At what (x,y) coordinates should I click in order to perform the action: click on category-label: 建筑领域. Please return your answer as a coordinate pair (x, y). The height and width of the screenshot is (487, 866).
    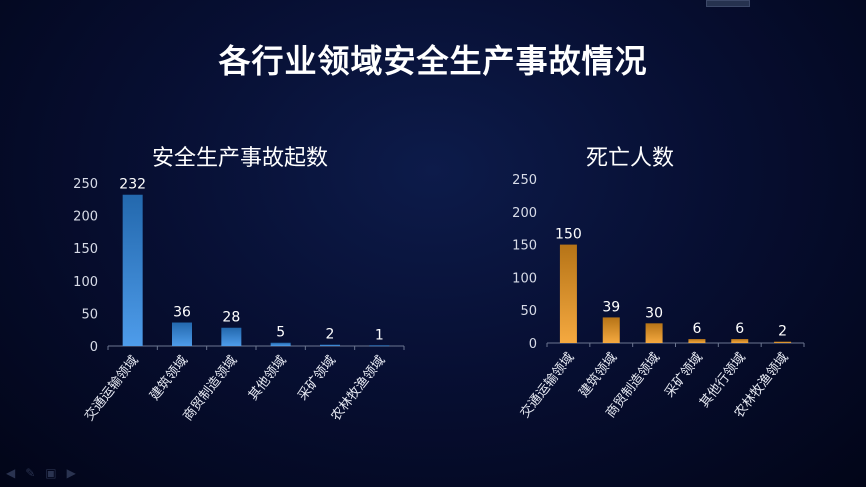
    Looking at the image, I should click on (598, 375).